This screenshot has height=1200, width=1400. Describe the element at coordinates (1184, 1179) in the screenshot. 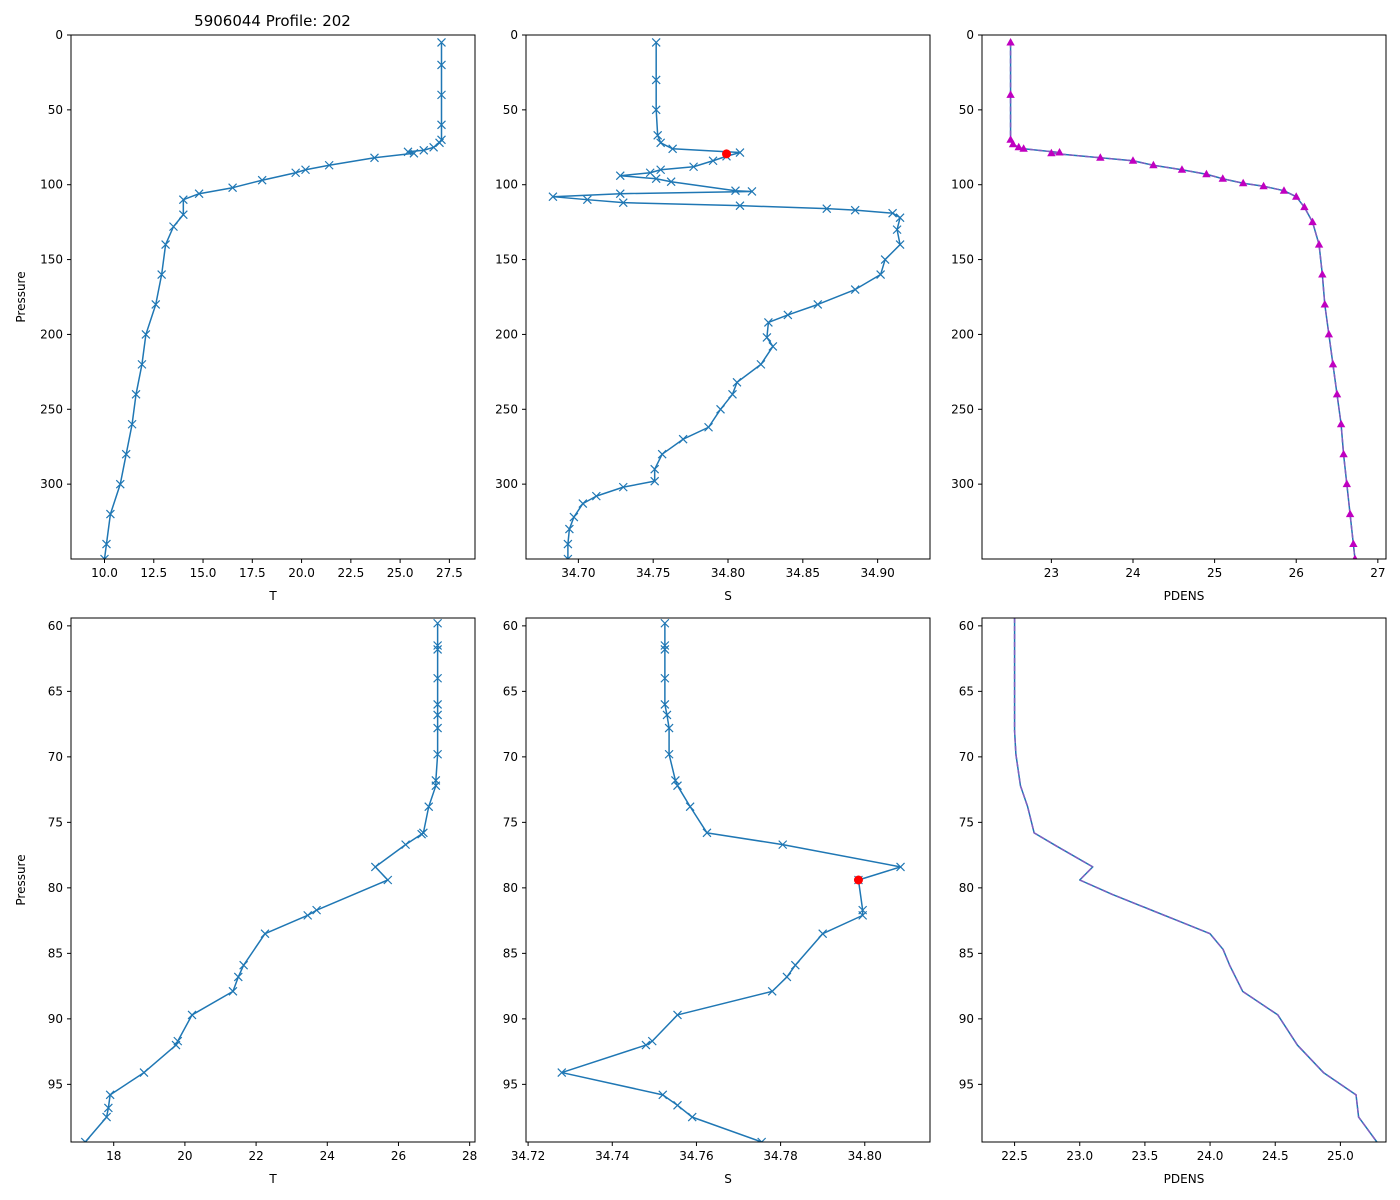

I see `x-axis-label: PDENS` at that location.